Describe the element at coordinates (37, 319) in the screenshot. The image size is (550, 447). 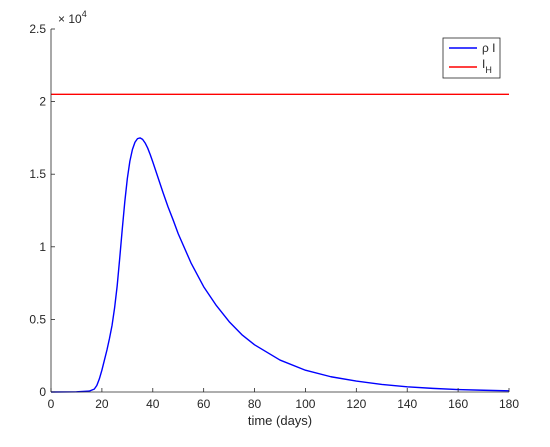
I see `y-tick-label: 0.5` at that location.